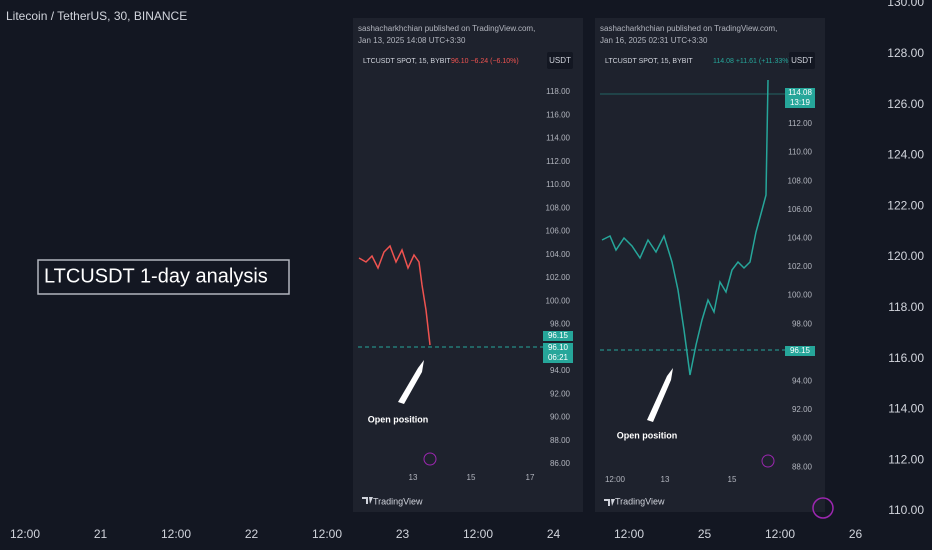 The image size is (932, 550). Describe the element at coordinates (252, 534) in the screenshot. I see `time-axis-label: 22` at that location.